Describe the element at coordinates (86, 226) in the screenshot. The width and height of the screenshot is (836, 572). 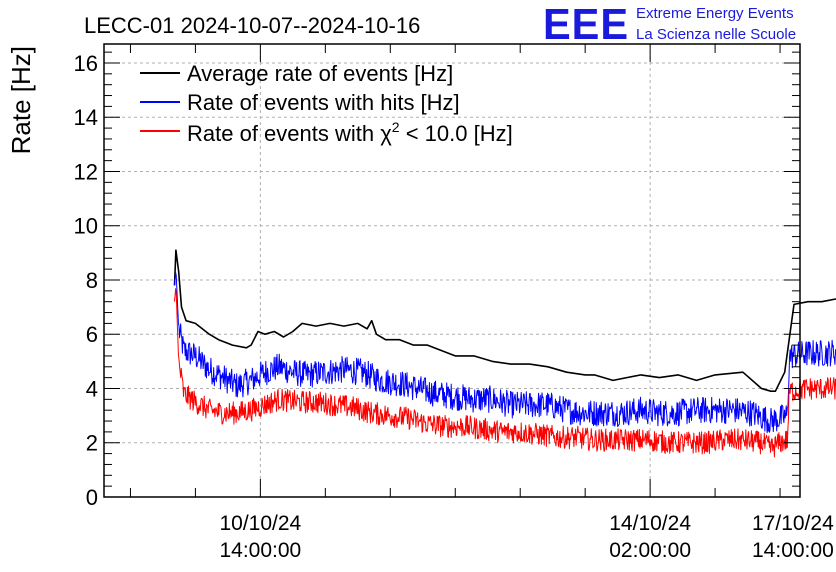
I see `y-tick-label: 10` at that location.